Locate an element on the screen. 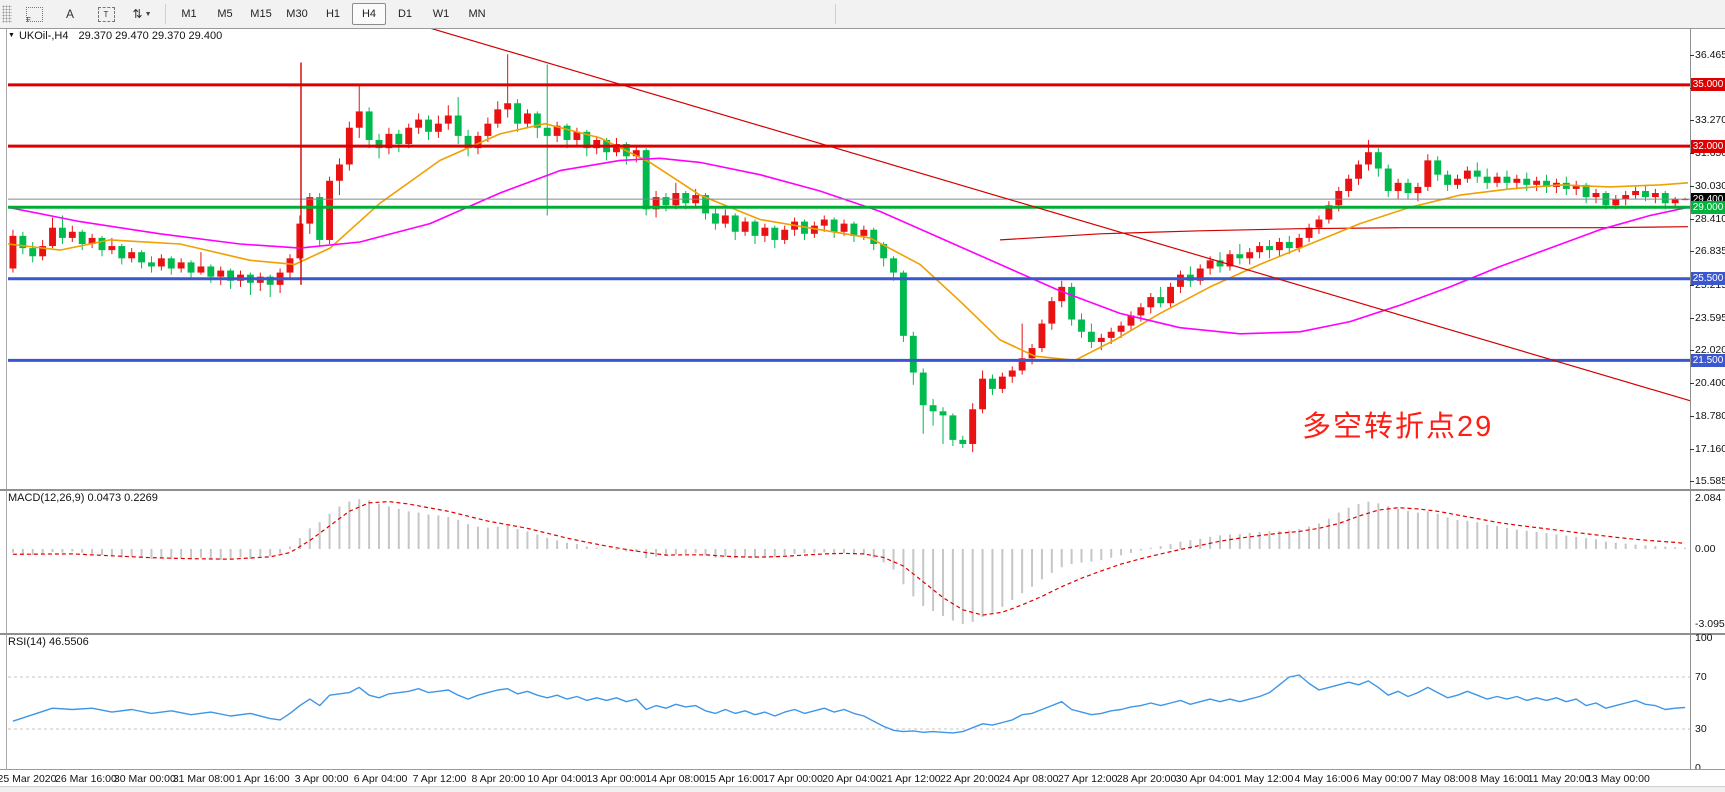 This screenshot has width=1725, height=792. price-level-badge-29.000: 29.000 is located at coordinates (1708, 207).